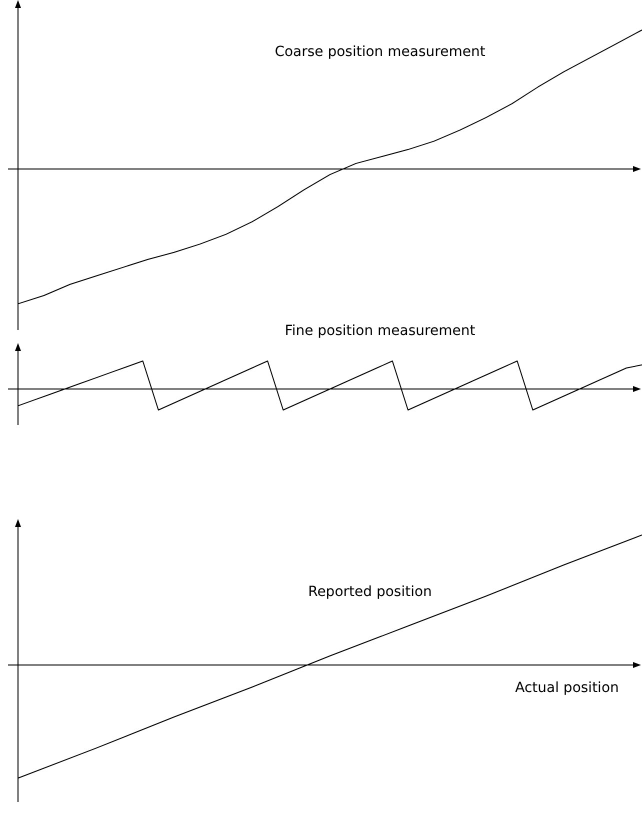 The image size is (642, 825). I want to click on text: Reported position, so click(370, 592).